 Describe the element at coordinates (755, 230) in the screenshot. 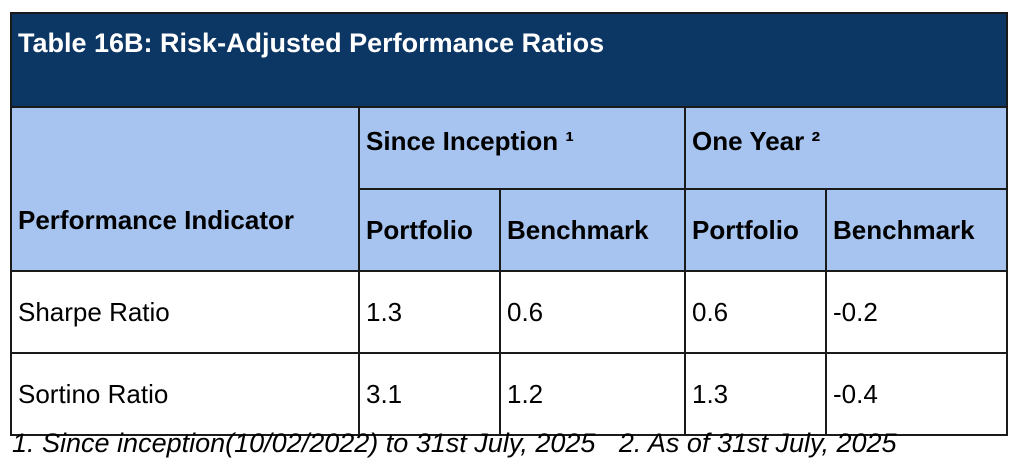

I see `header-oy-portfolio: Portfolio` at that location.